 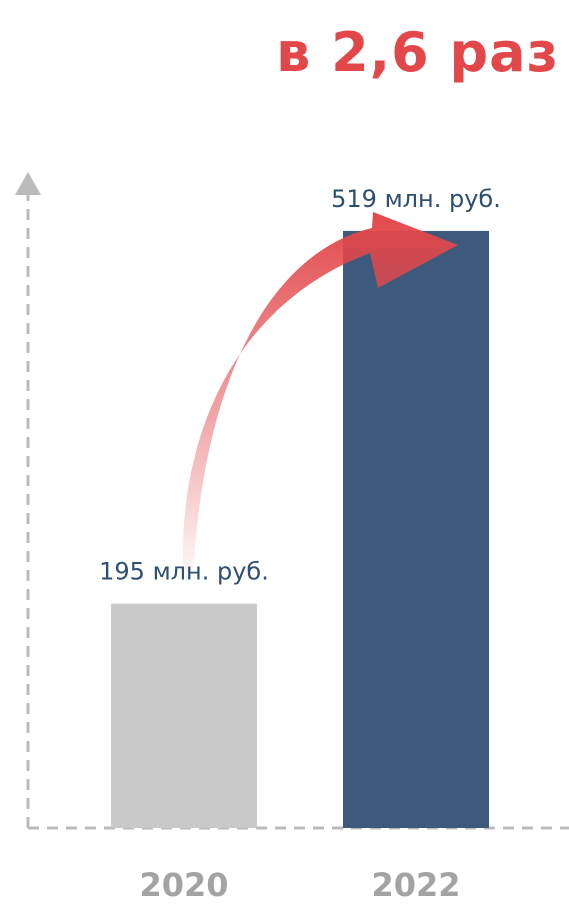 What do you see at coordinates (28, 183) in the screenshot?
I see `y-axis-arrowhead` at bounding box center [28, 183].